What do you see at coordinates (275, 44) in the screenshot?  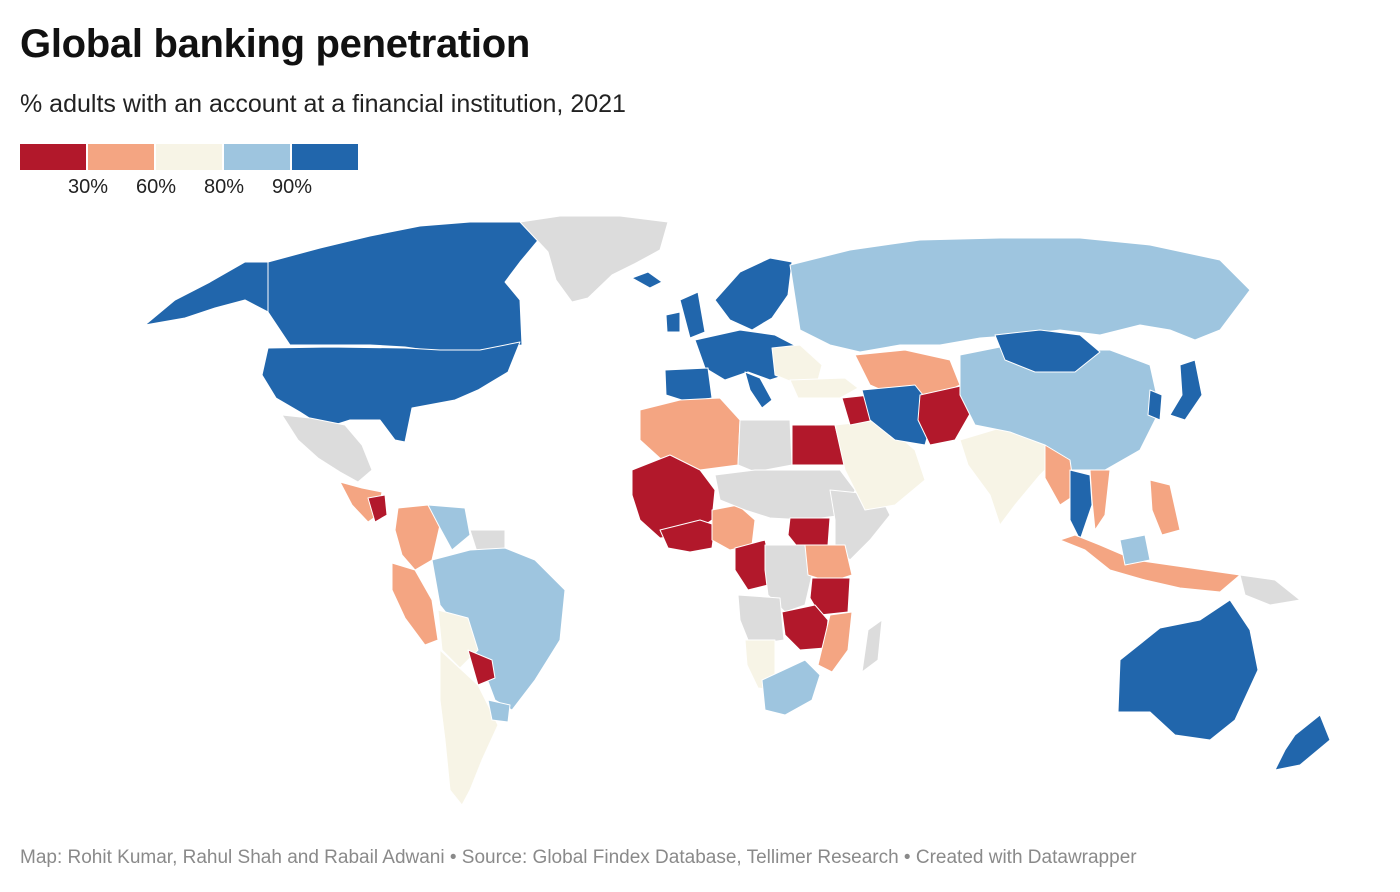 I see `map-title: Global banking penetration` at bounding box center [275, 44].